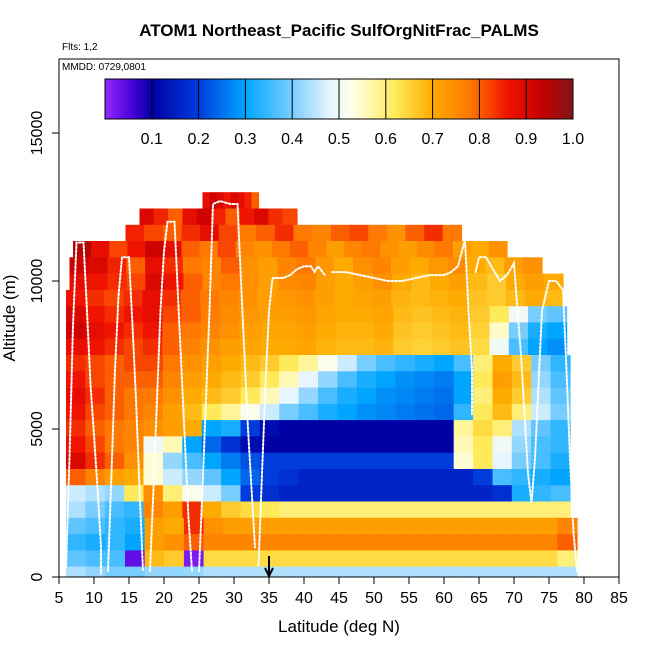  I want to click on x-tick-label: 40, so click(304, 598).